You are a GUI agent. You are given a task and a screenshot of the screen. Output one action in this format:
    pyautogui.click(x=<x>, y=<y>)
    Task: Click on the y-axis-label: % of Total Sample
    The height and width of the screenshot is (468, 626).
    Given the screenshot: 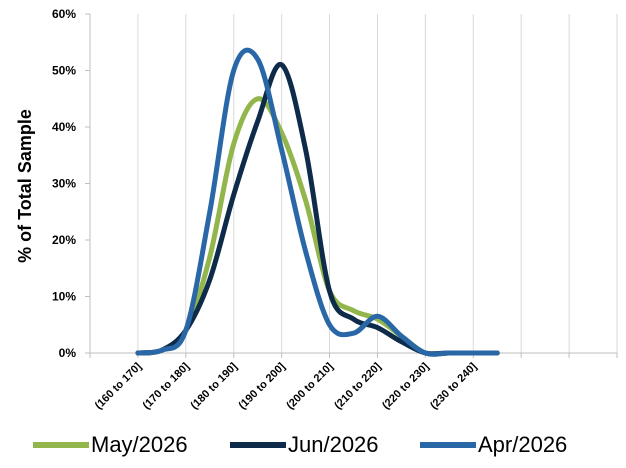 What is the action you would take?
    pyautogui.click(x=25, y=186)
    